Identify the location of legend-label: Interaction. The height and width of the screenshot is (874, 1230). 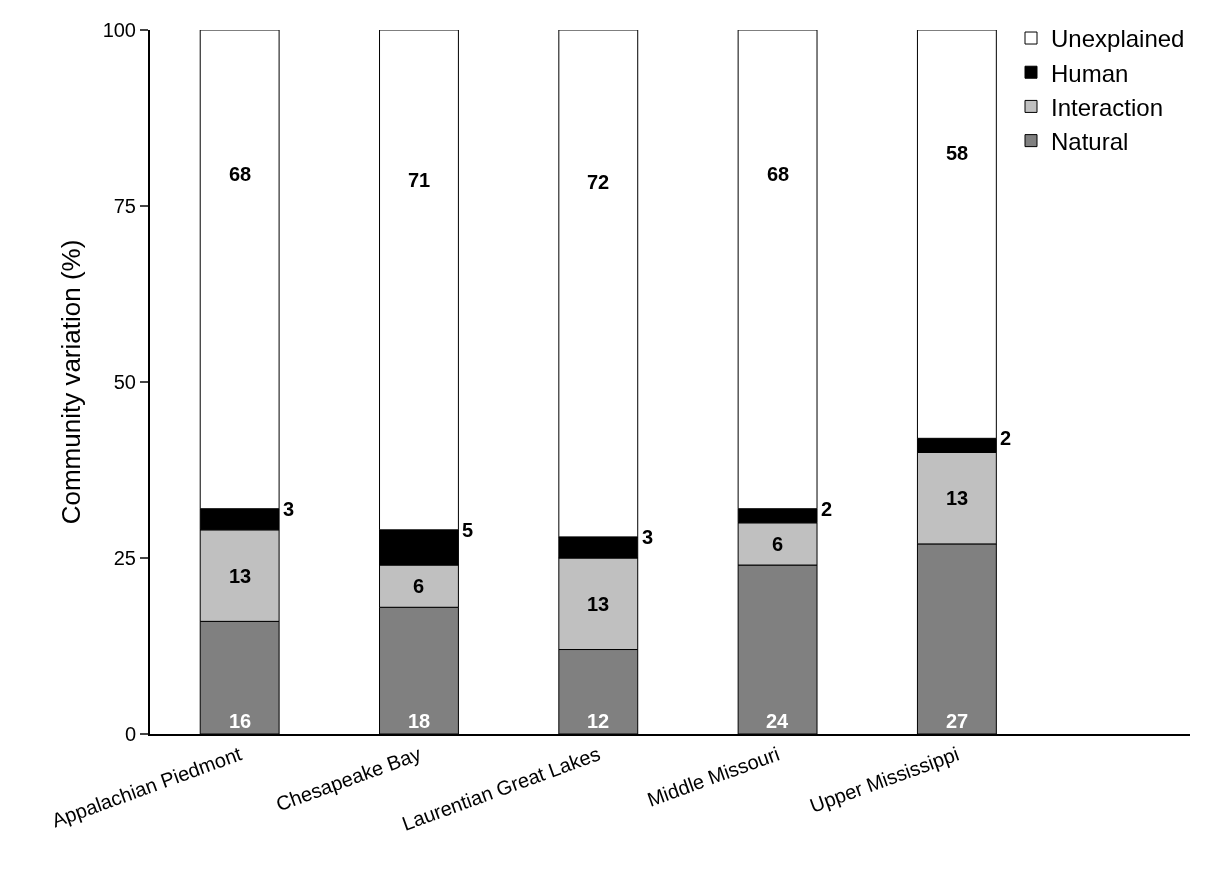
(1107, 107).